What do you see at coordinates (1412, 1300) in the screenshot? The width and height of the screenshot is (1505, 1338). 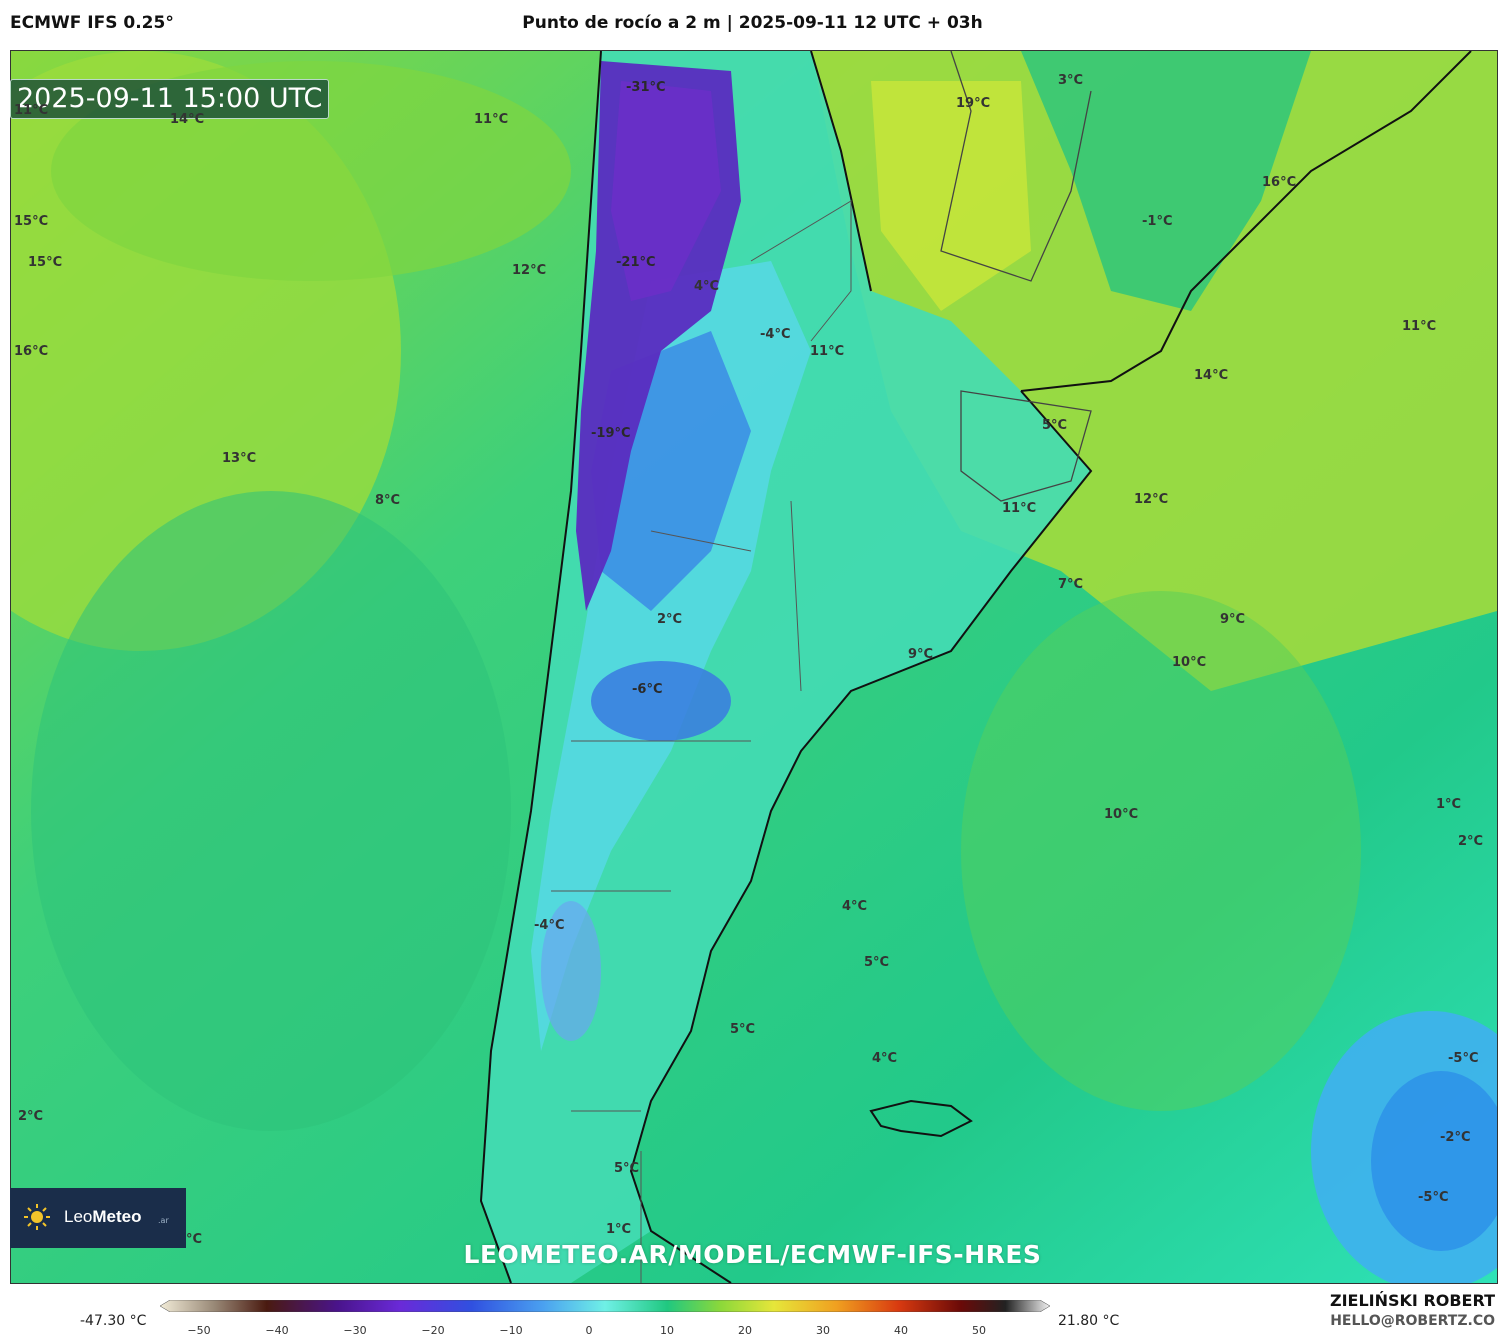 I see `author-name: ZIELIŃSKI ROBERT` at bounding box center [1412, 1300].